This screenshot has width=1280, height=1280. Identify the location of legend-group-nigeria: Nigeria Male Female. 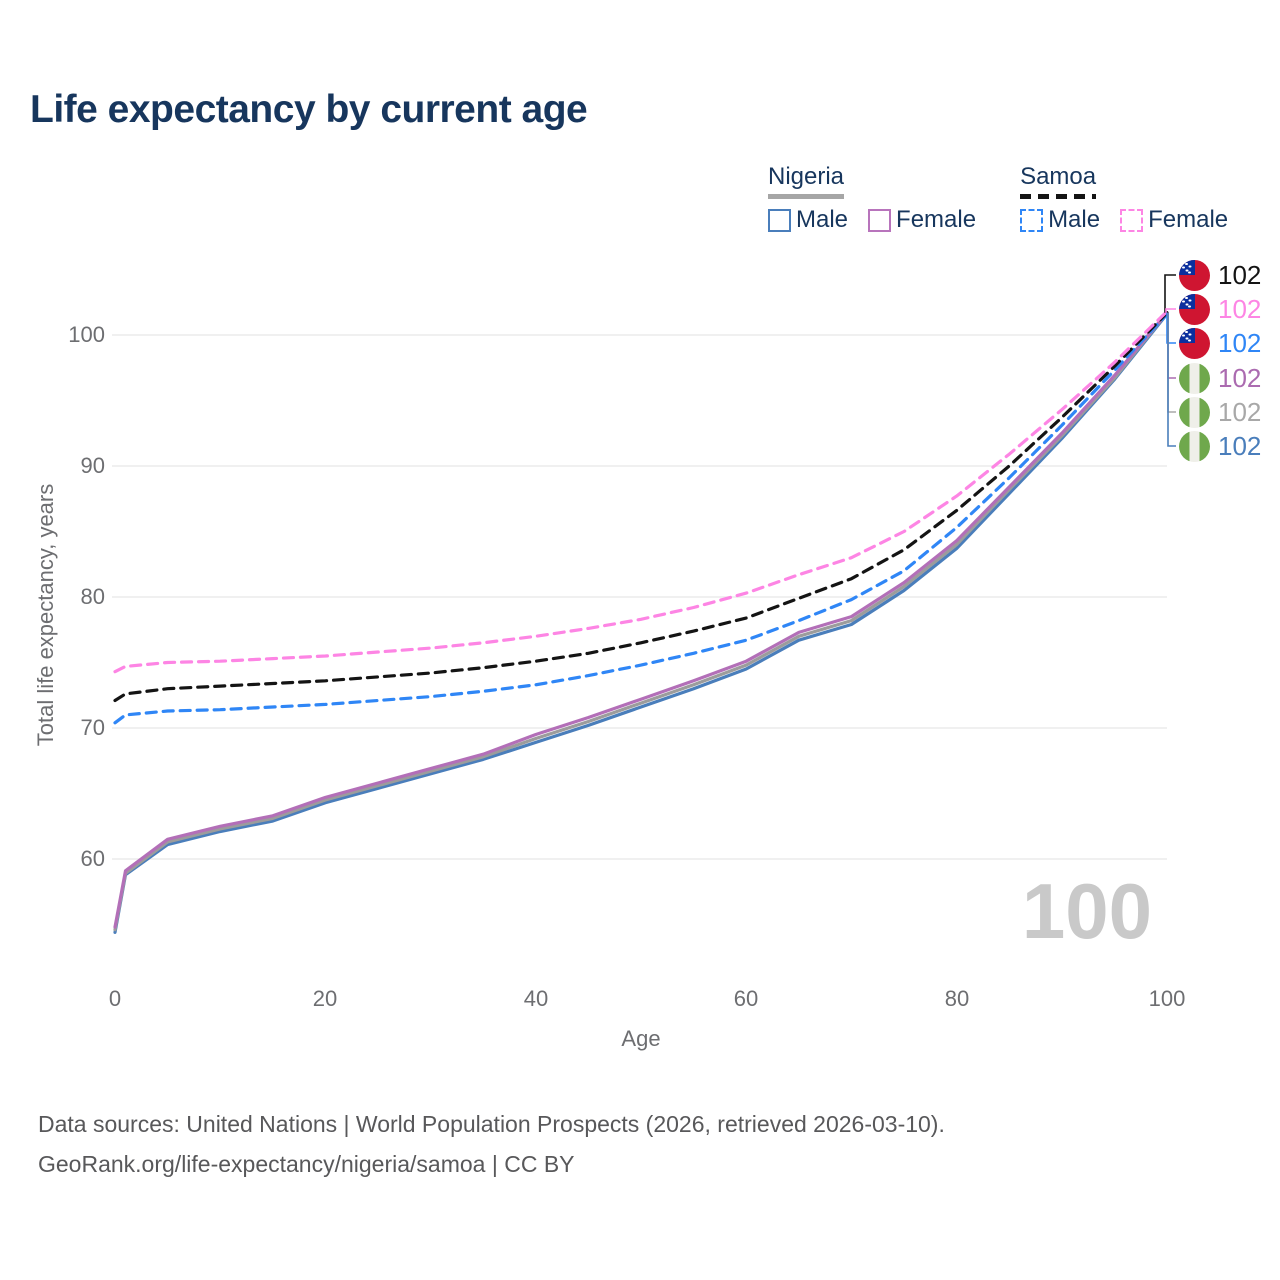
(872, 198).